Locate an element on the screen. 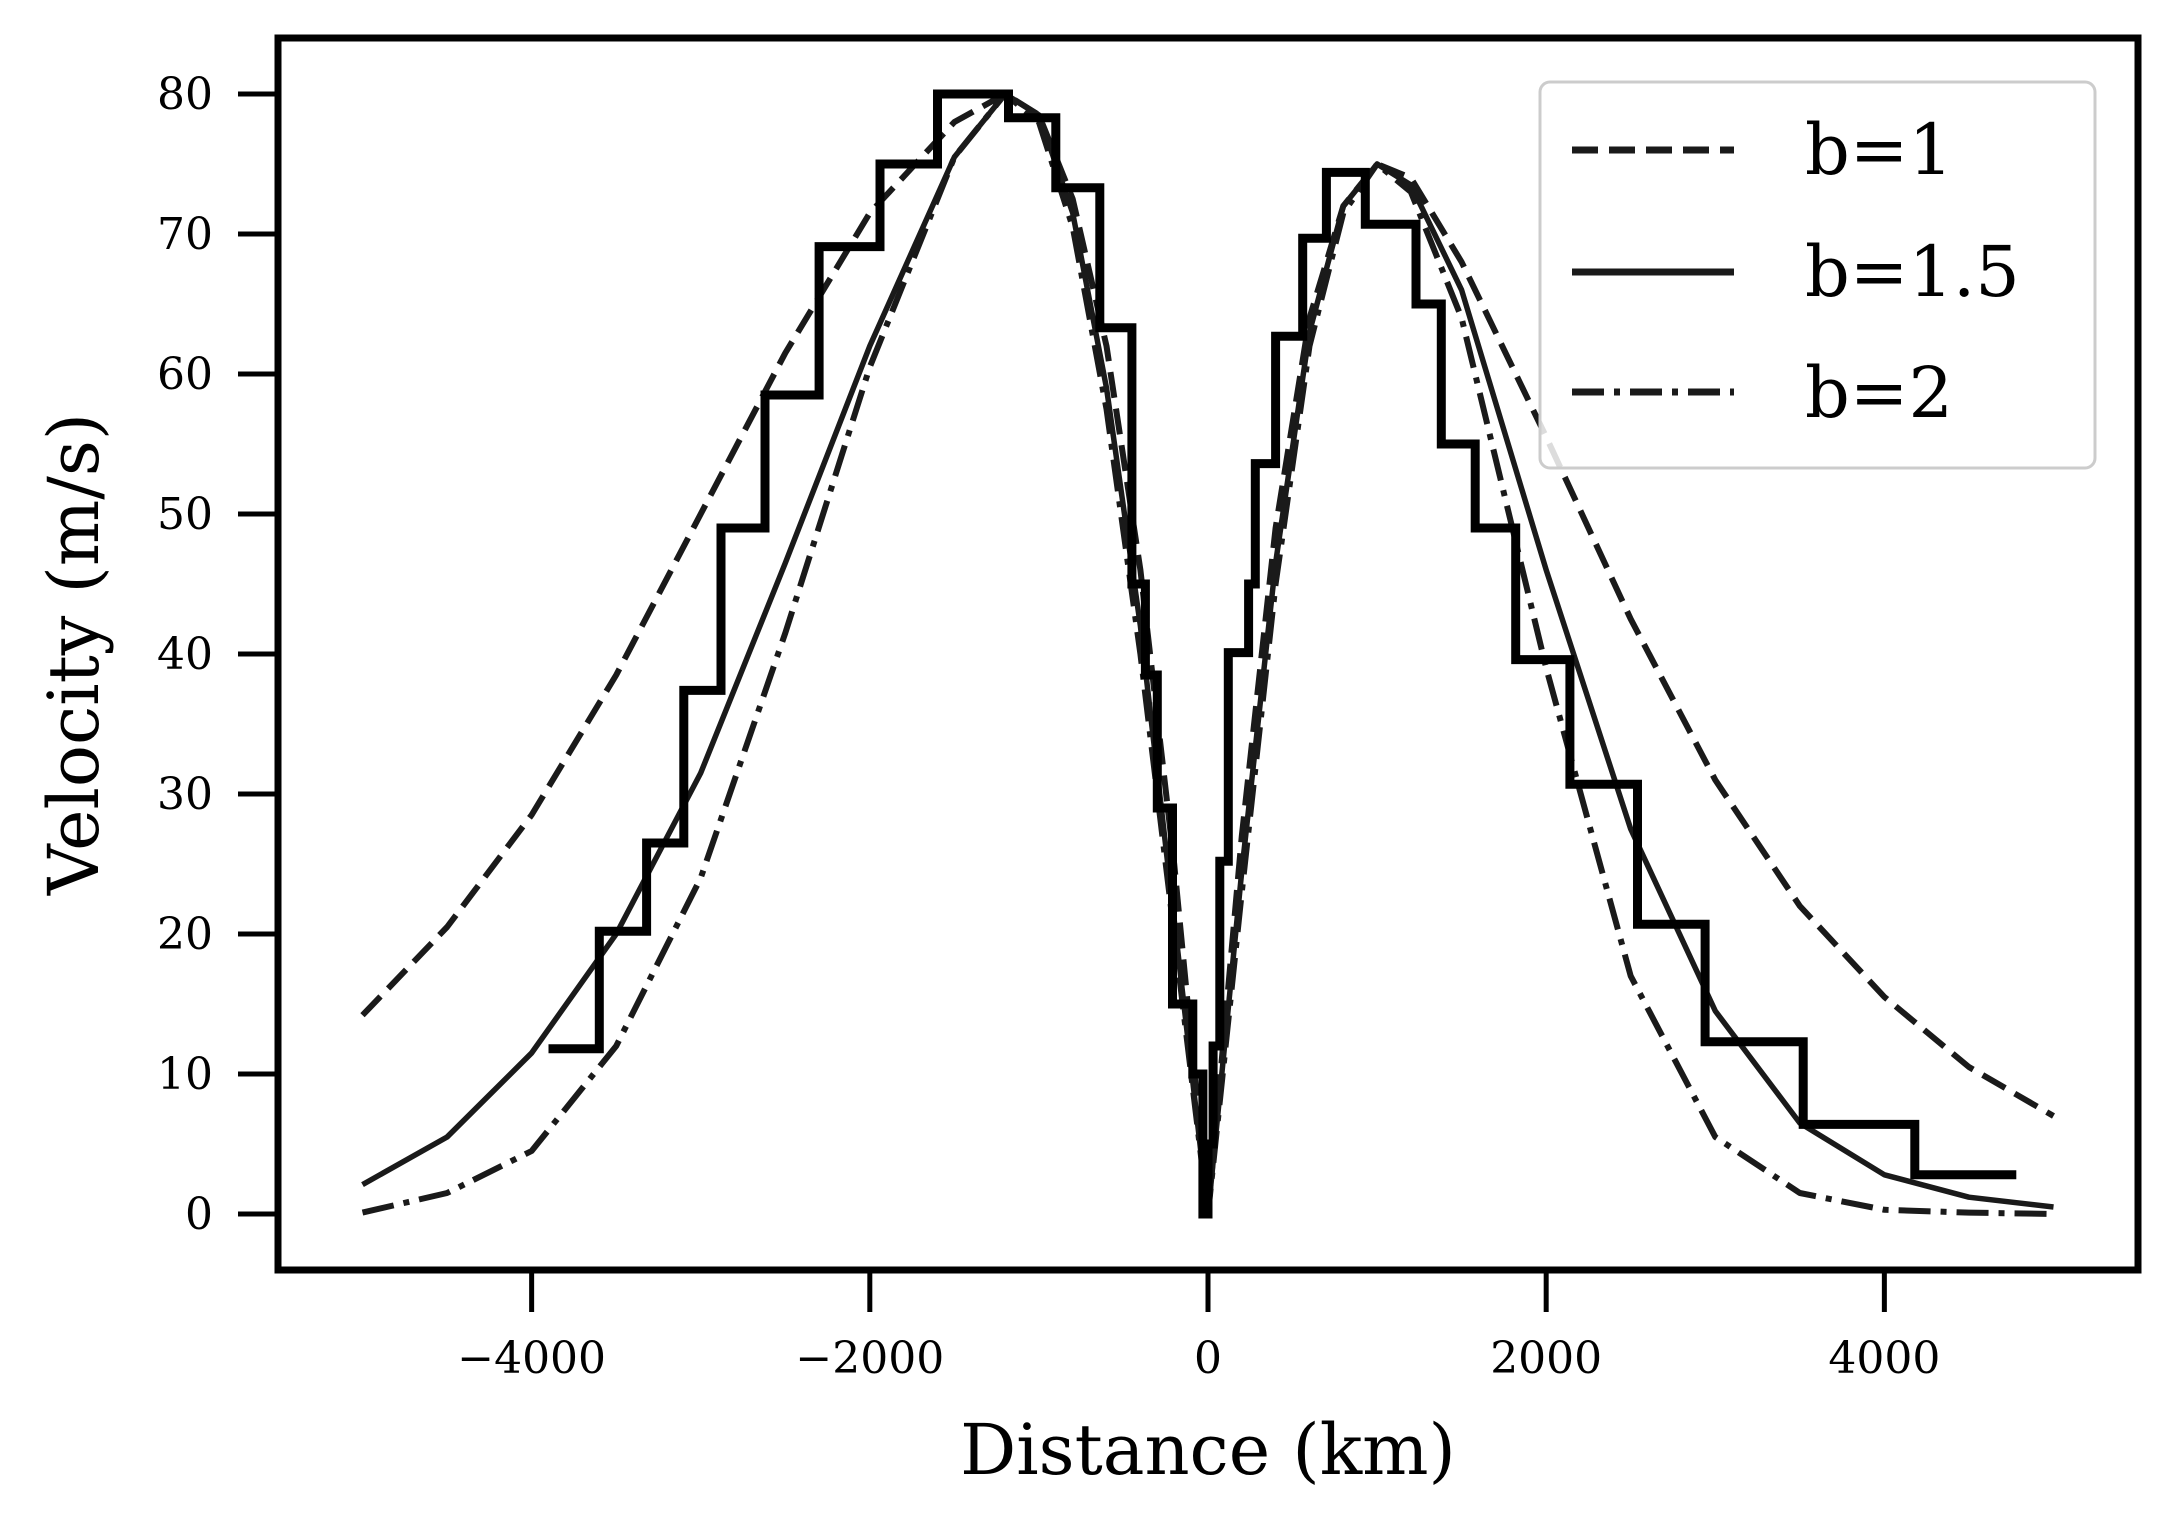 The height and width of the screenshot is (1532, 2177). x-tick-label: 2000 is located at coordinates (1546, 1358).